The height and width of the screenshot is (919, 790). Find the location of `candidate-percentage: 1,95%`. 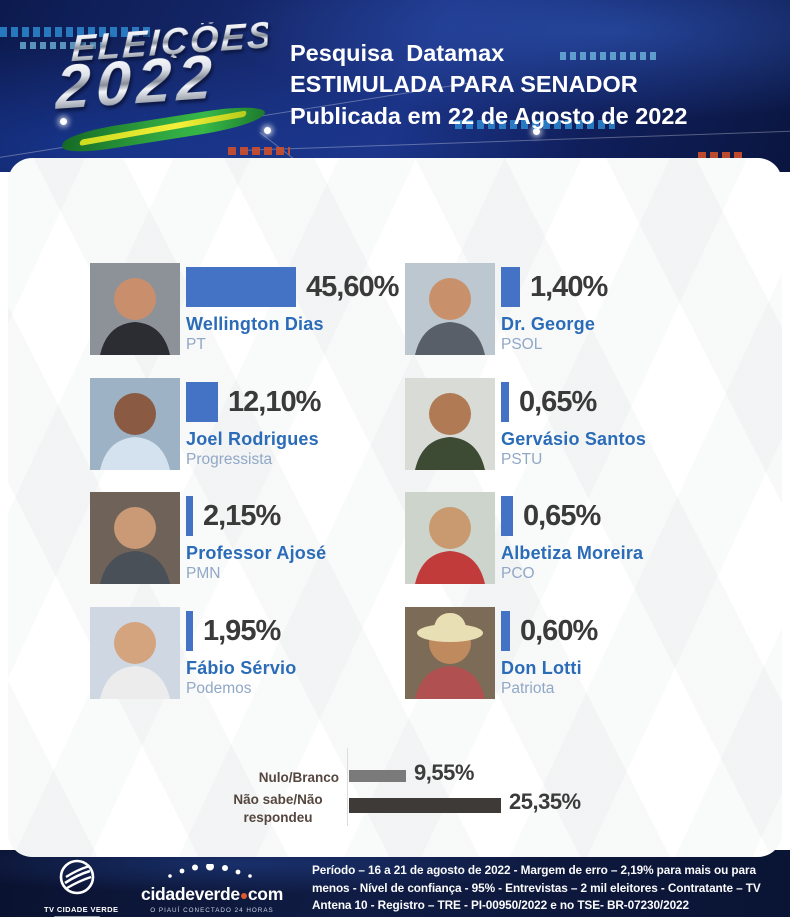

candidate-percentage: 1,95% is located at coordinates (242, 630).